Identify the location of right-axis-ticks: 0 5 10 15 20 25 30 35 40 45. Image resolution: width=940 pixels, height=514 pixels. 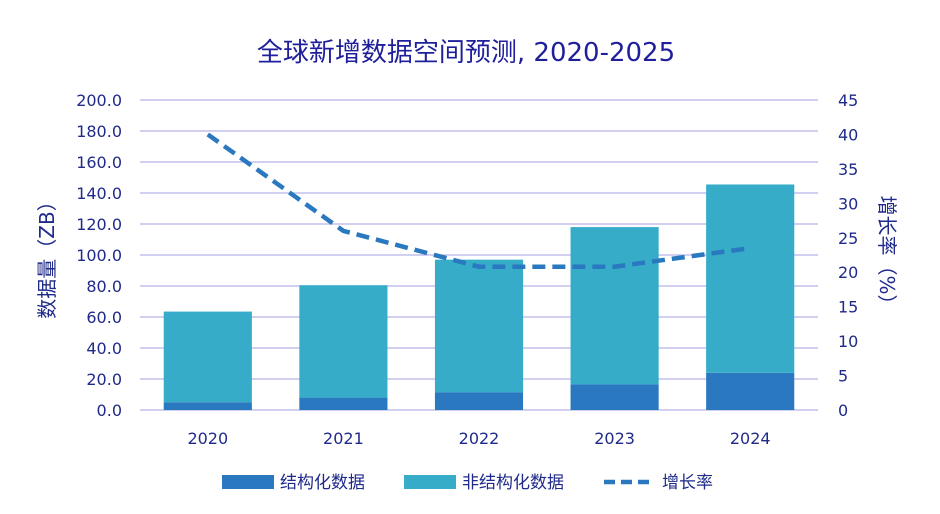
(848, 255).